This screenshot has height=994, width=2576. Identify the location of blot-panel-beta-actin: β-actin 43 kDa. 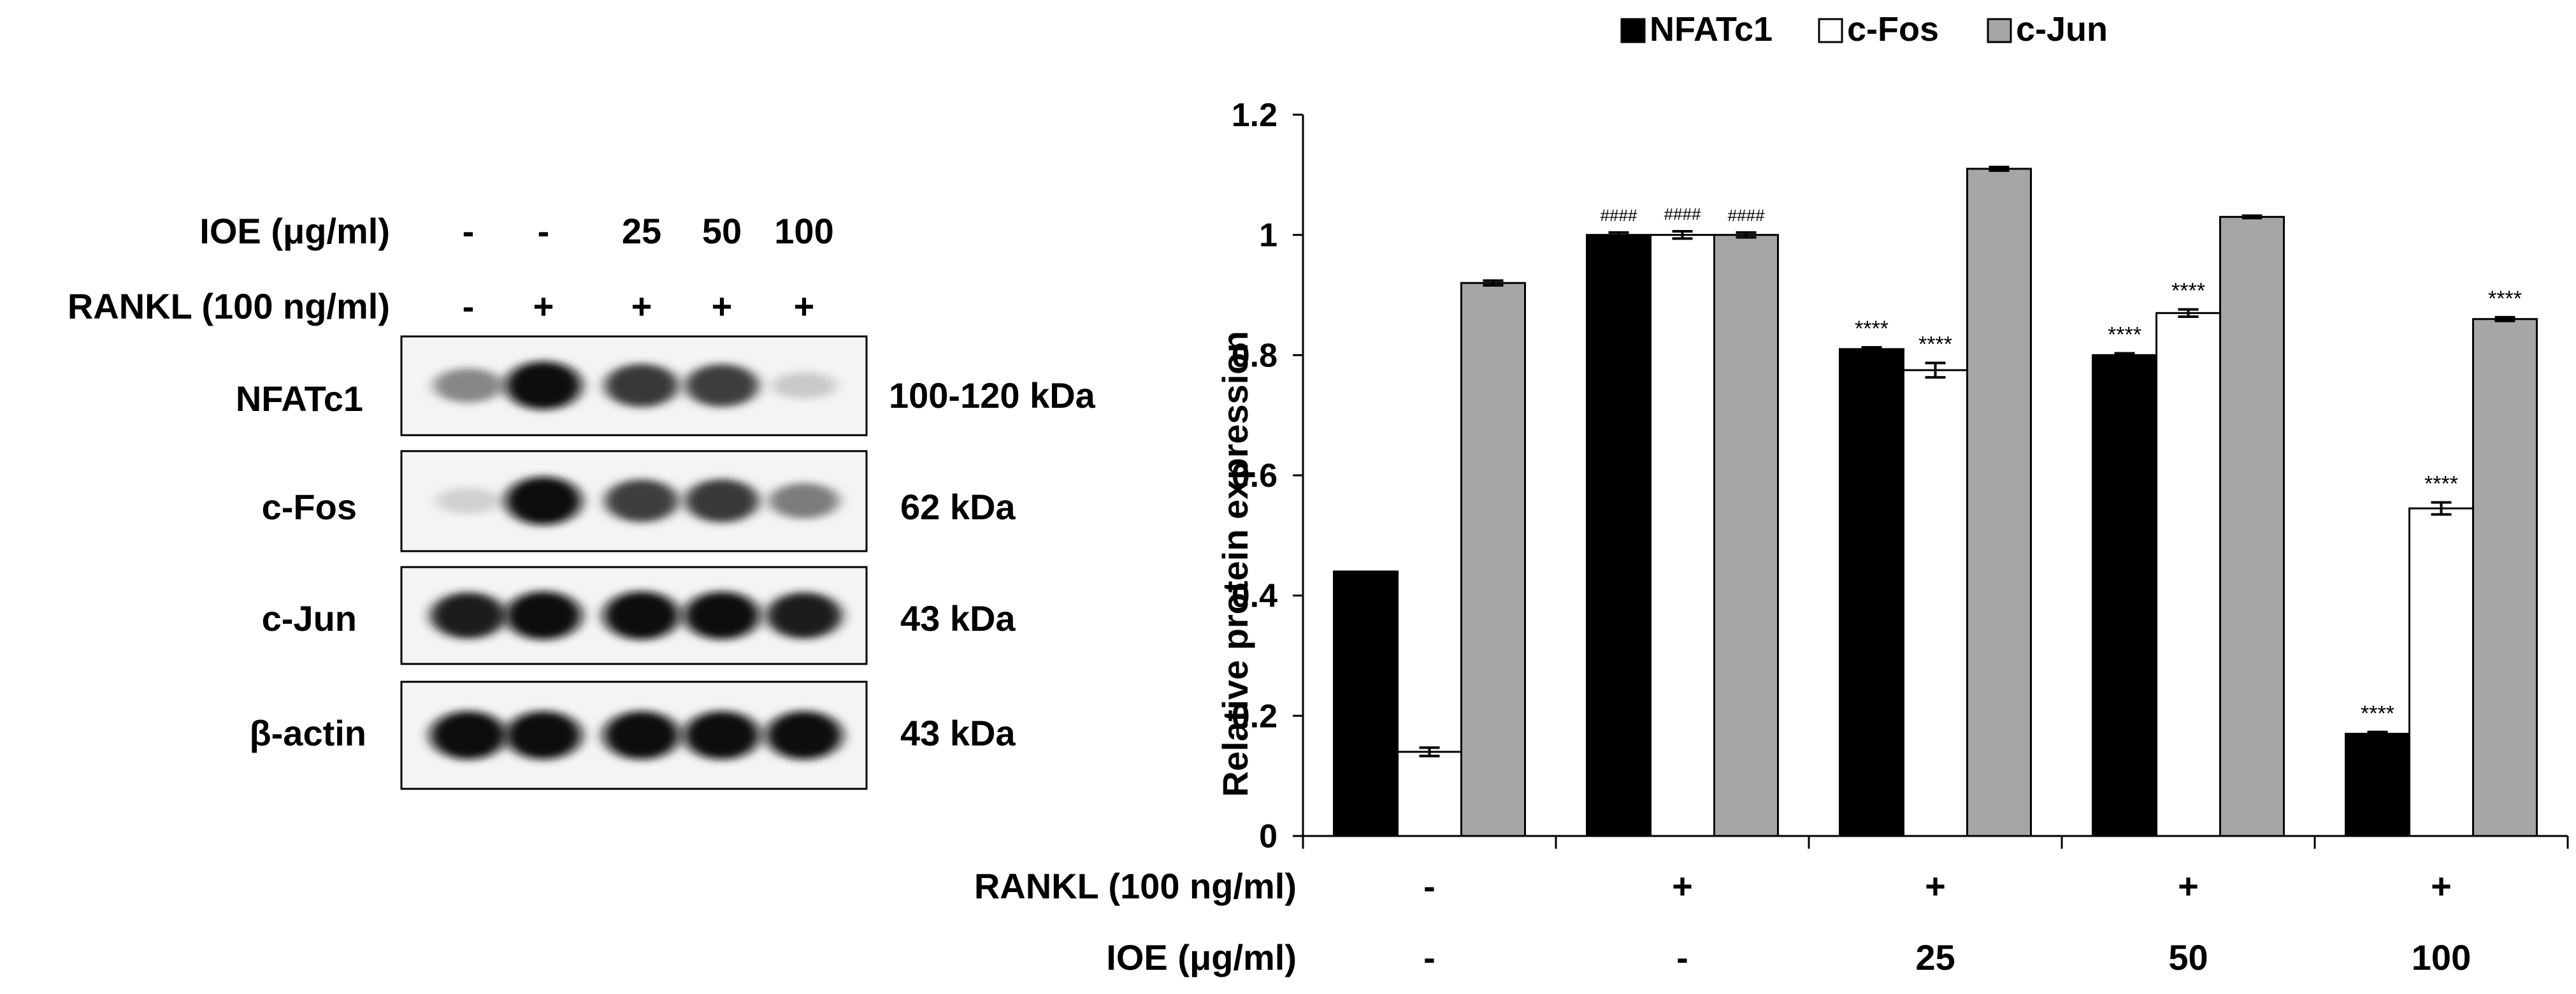
(632, 735).